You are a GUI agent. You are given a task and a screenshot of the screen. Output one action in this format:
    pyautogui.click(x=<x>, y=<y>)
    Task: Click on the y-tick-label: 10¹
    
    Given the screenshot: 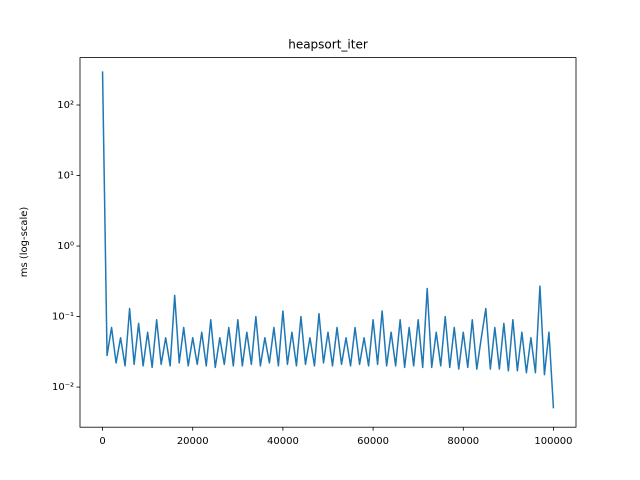 What is the action you would take?
    pyautogui.click(x=65, y=176)
    